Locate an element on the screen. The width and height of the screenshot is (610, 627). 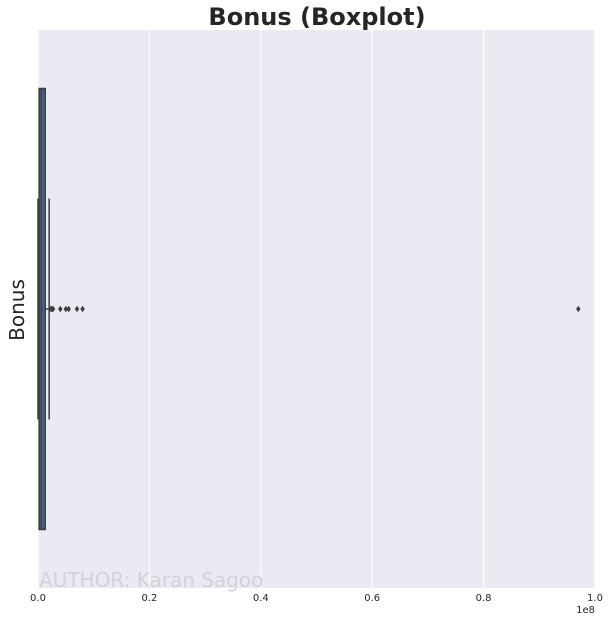
box-iqr is located at coordinates (42, 309).